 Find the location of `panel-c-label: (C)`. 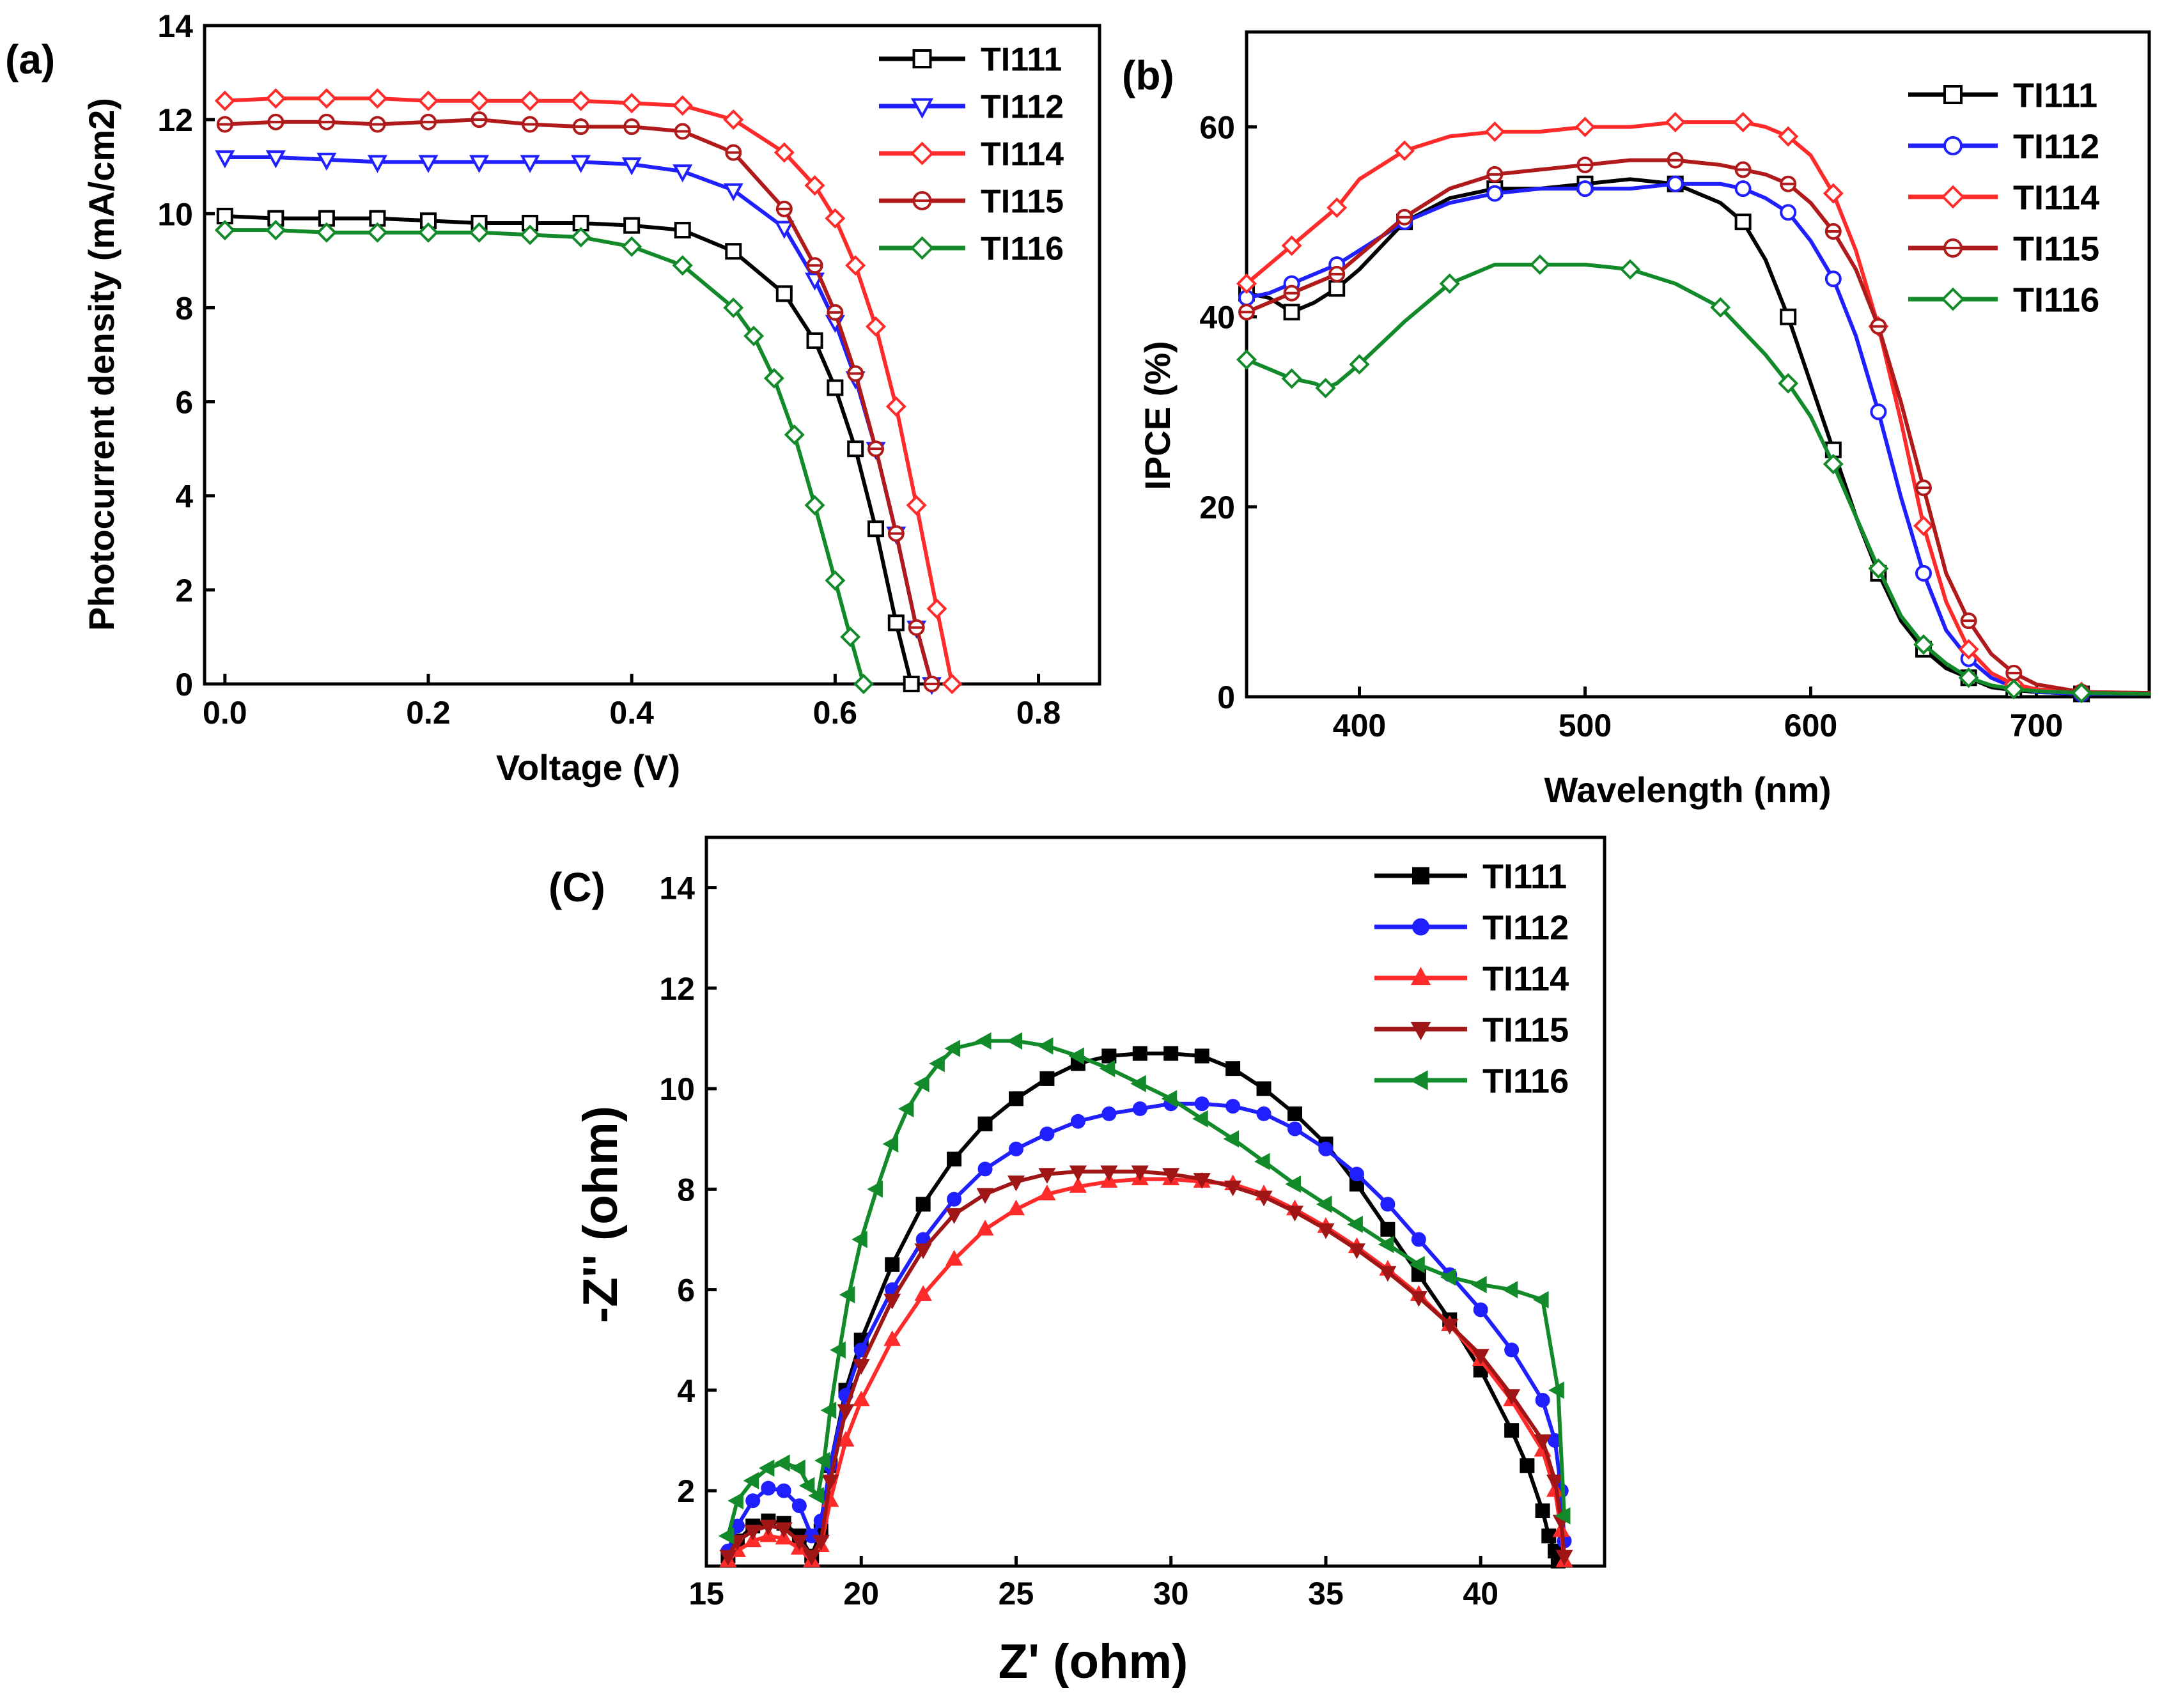

panel-c-label: (C) is located at coordinates (576, 887).